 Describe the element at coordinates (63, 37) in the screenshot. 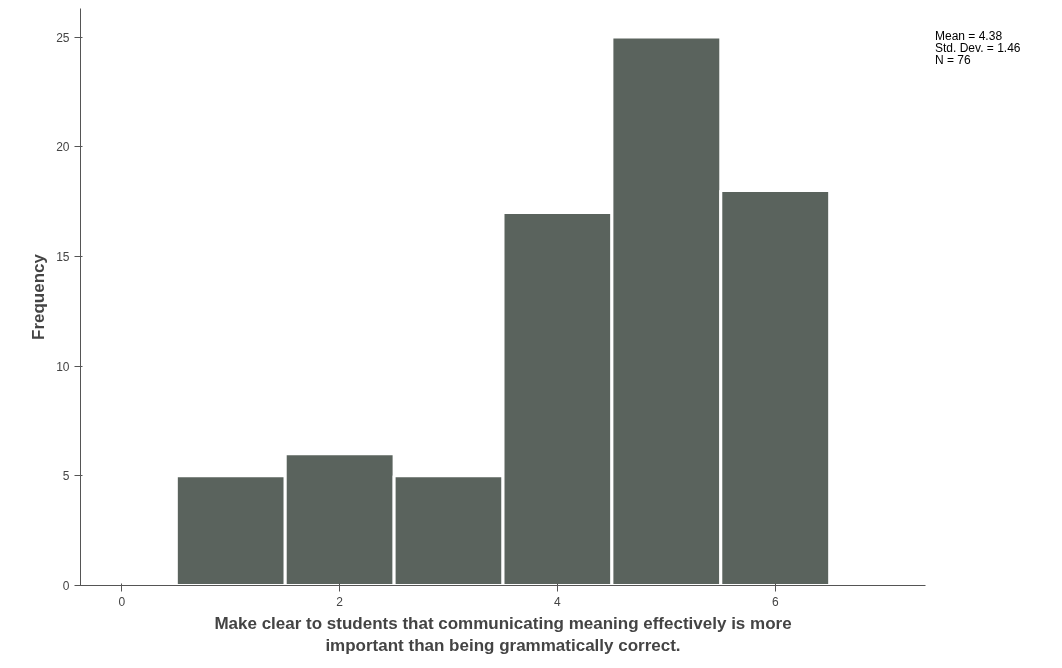

I see `y-tick-label: 25` at that location.